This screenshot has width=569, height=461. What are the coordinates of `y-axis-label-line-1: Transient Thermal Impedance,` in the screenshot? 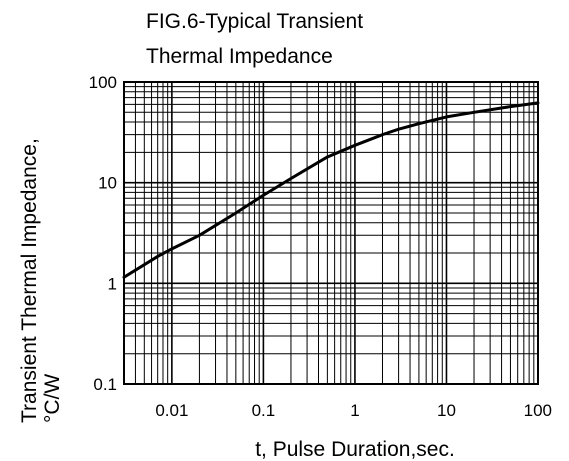 It's located at (29, 280).